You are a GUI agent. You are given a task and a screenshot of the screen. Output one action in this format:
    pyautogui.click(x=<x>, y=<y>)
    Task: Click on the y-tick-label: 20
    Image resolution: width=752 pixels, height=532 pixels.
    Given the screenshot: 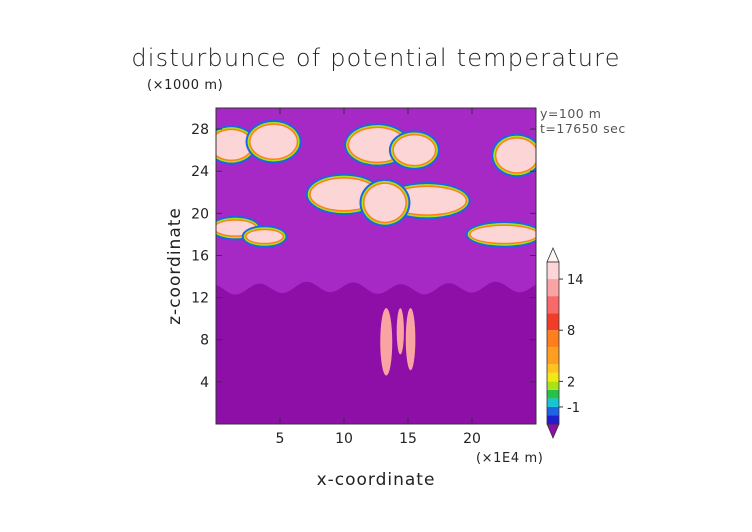 What is the action you would take?
    pyautogui.click(x=200, y=214)
    